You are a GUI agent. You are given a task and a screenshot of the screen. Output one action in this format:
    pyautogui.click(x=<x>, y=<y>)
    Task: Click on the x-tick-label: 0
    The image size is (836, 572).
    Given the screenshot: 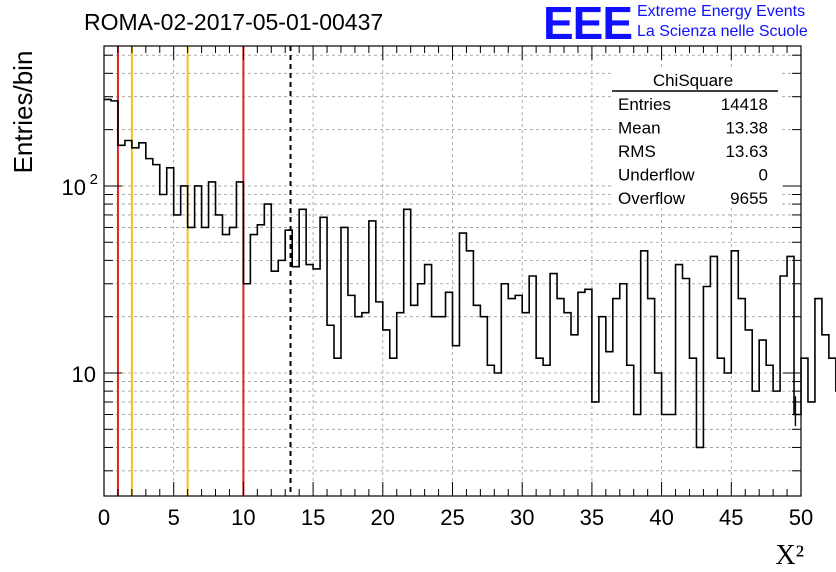 What is the action you would take?
    pyautogui.click(x=104, y=517)
    